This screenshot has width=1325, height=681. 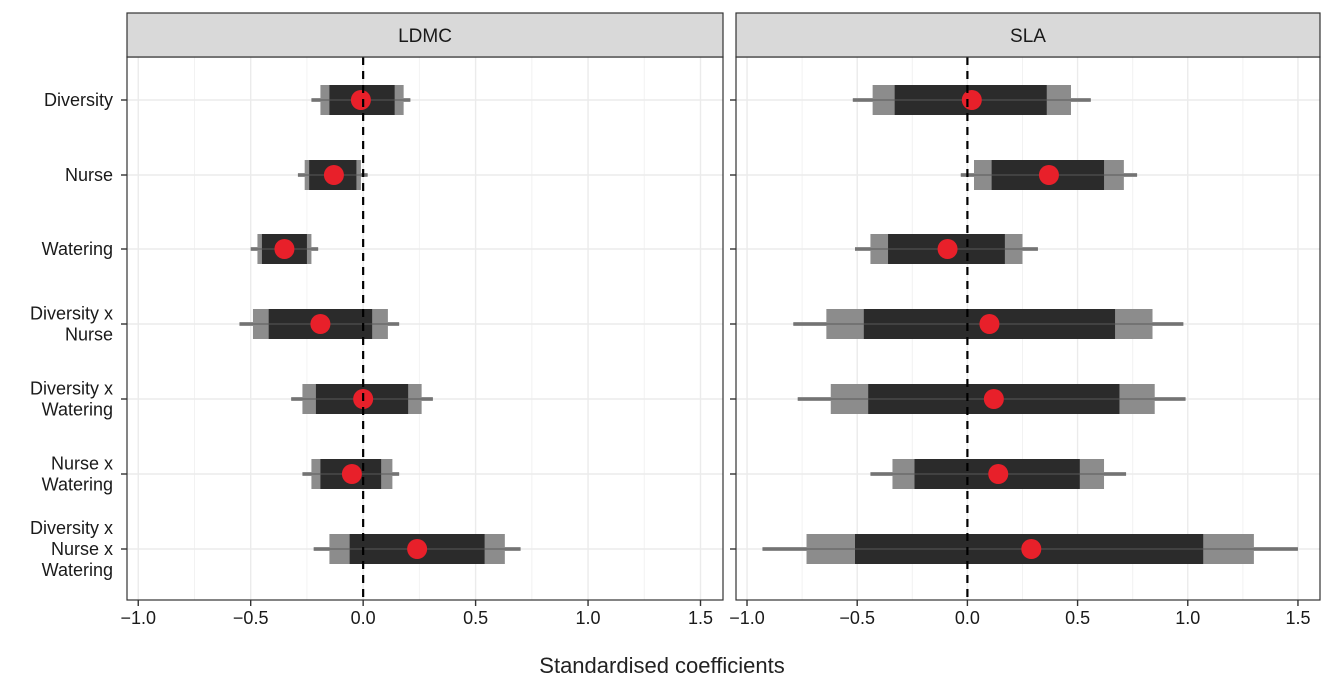 I want to click on y-term-label: Diversity, so click(x=78, y=100).